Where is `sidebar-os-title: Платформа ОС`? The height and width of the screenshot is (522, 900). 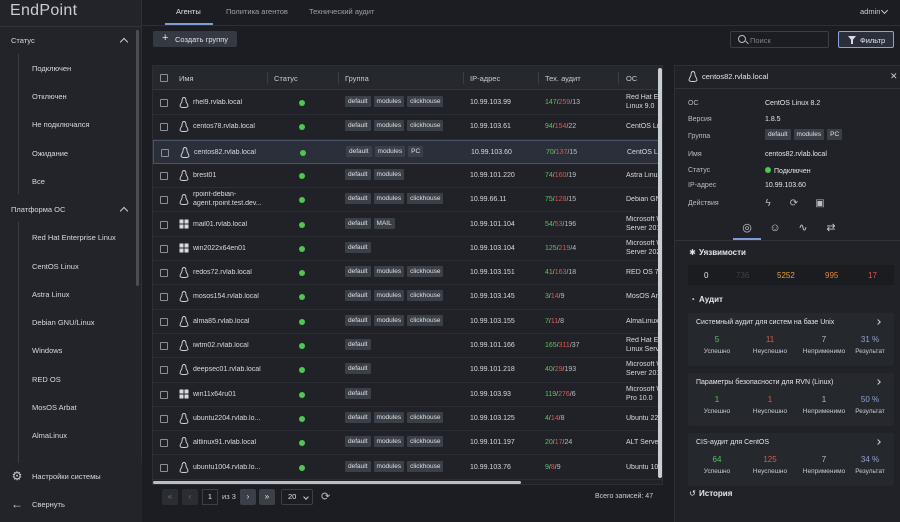
sidebar-os-title: Платформа ОС is located at coordinates (38, 209).